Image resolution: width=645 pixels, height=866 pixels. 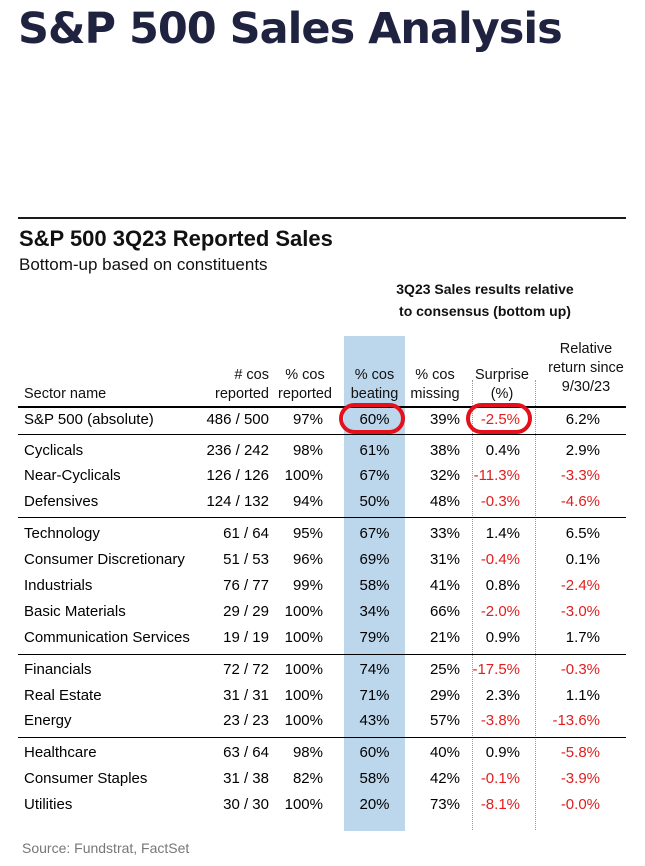 What do you see at coordinates (582, 695) in the screenshot?
I see `relative-return-cell: 1.1%` at bounding box center [582, 695].